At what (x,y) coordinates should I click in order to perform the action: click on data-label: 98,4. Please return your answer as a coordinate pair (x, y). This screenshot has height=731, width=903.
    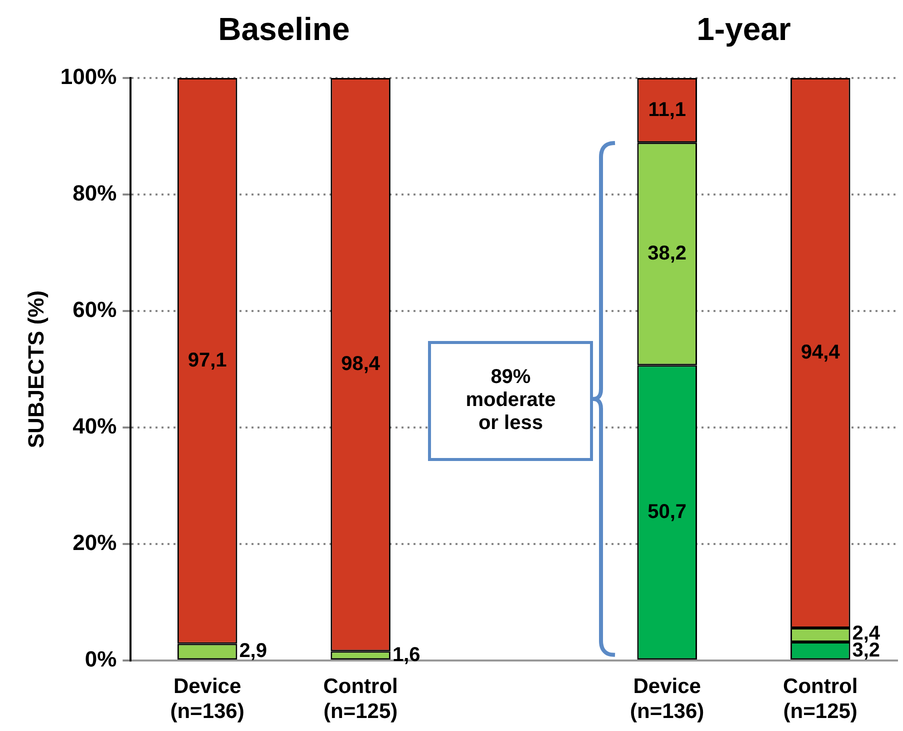
    Looking at the image, I should click on (361, 364).